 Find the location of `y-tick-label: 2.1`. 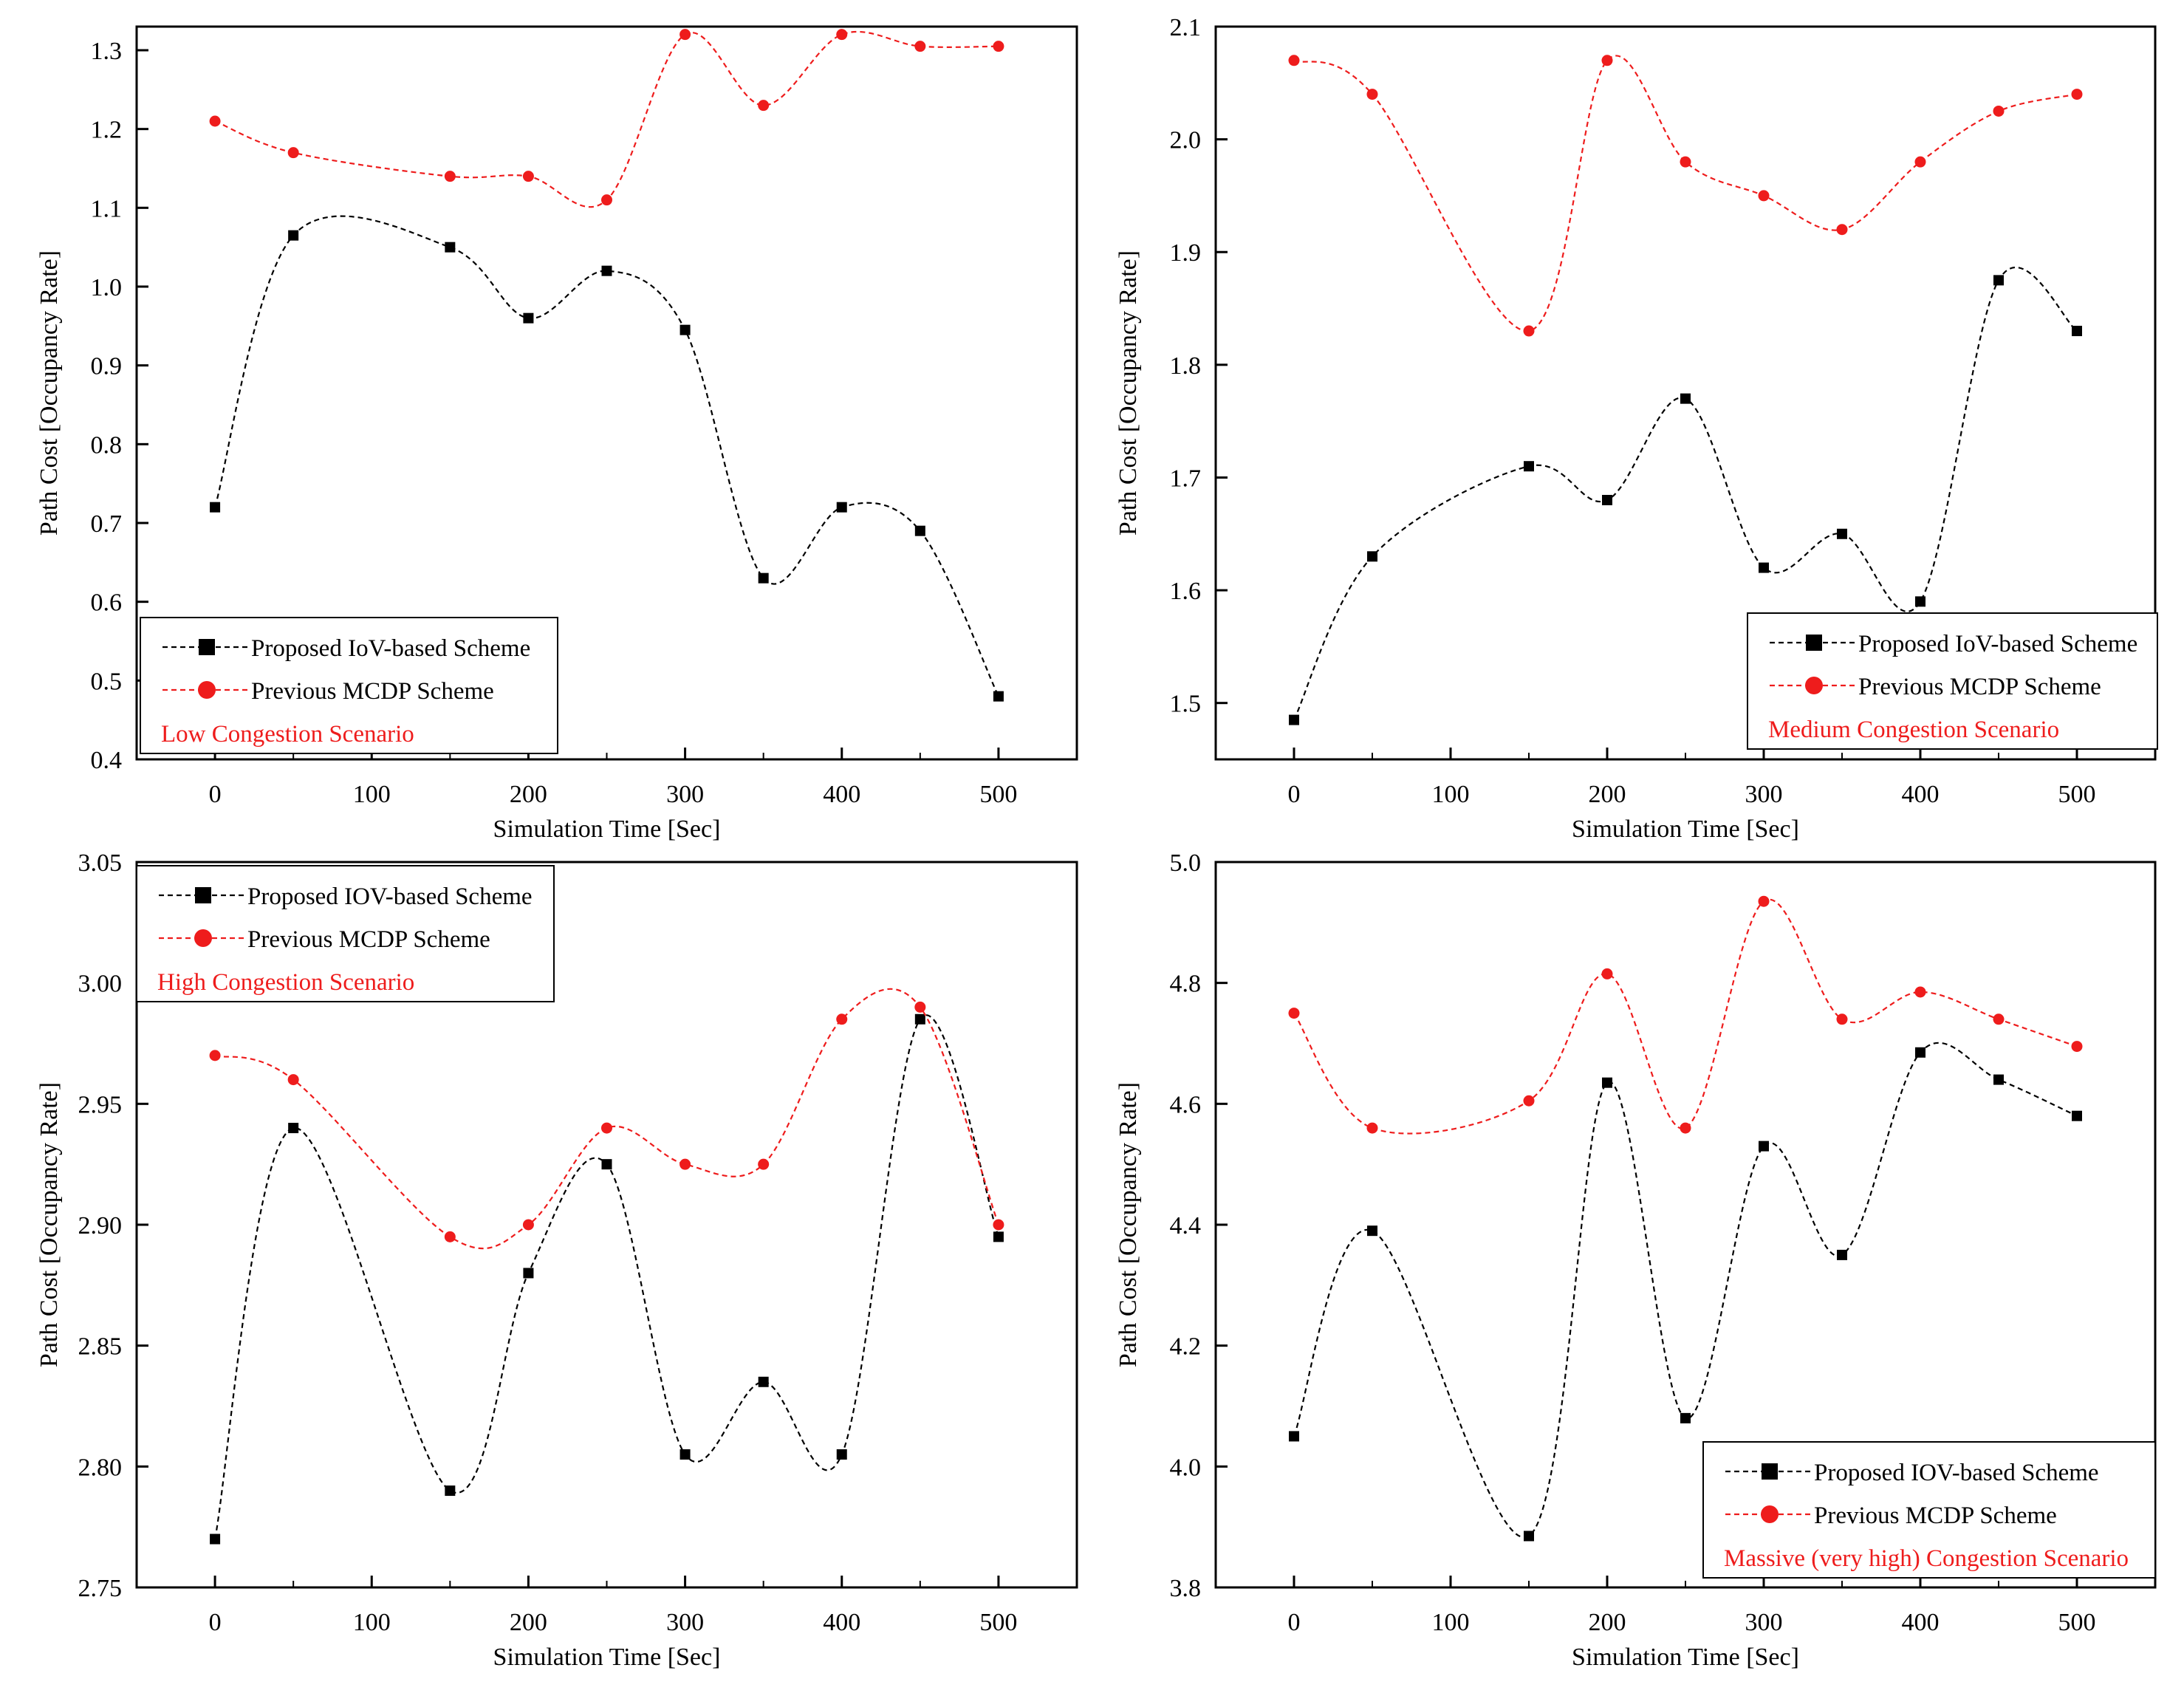

y-tick-label: 2.1 is located at coordinates (1186, 27).